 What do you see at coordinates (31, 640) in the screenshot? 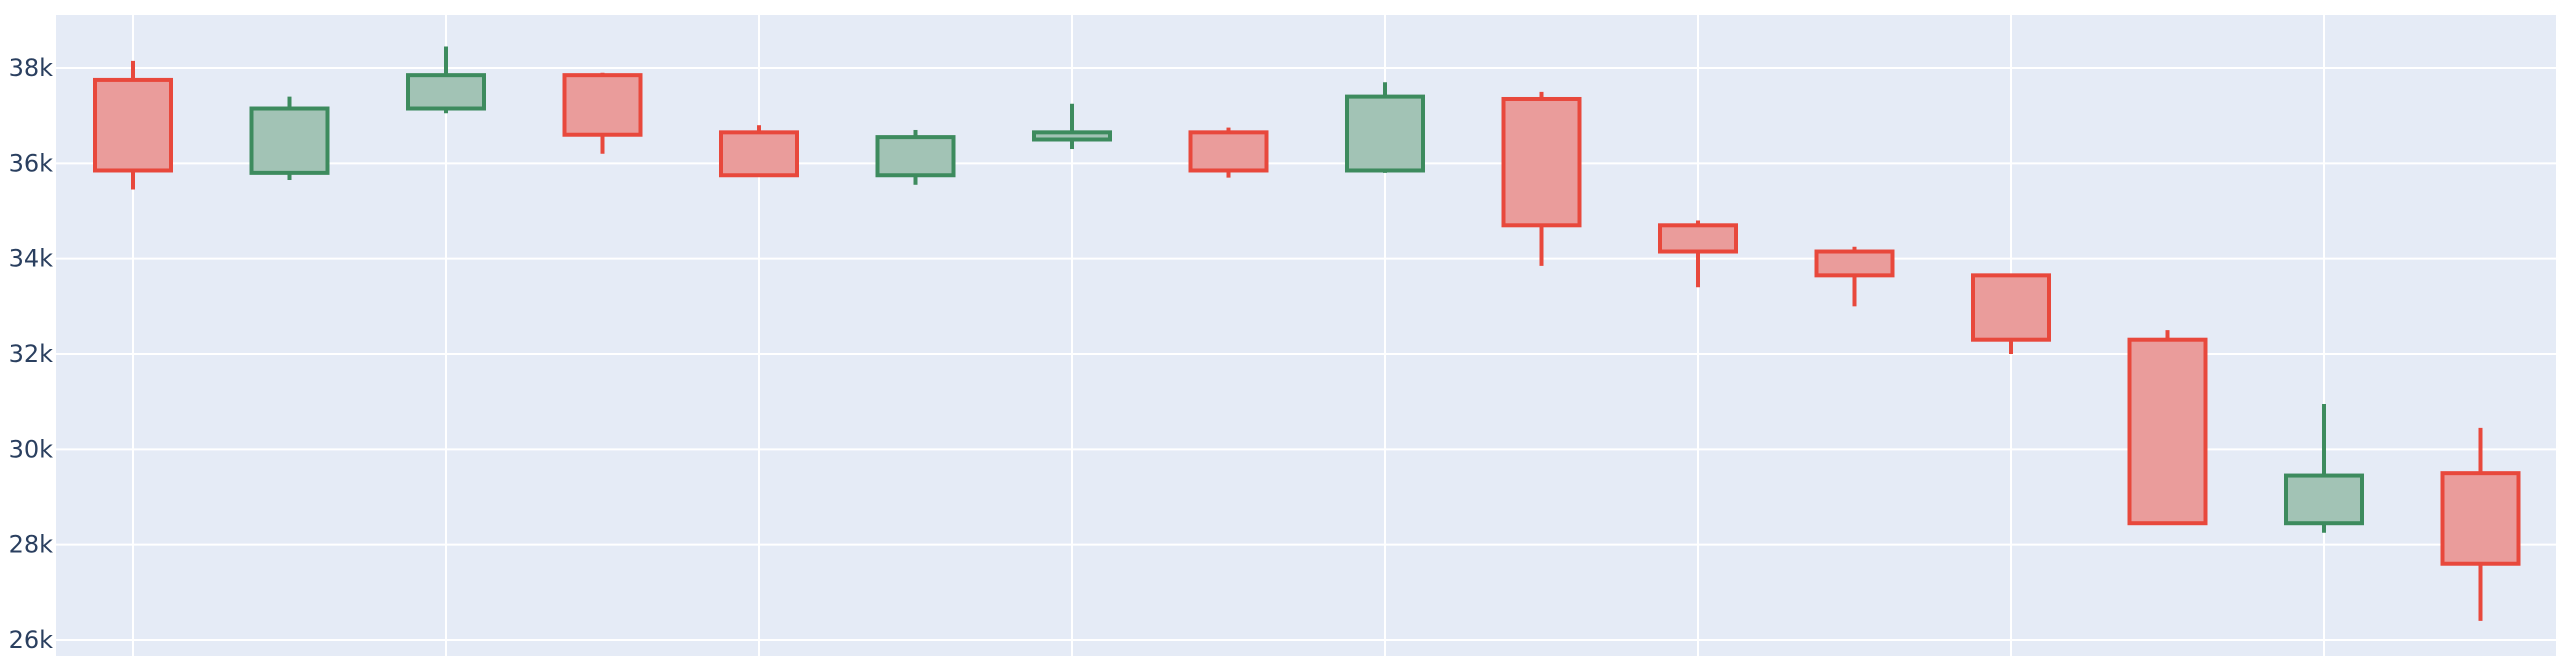
I see `y-tick-label: 26k` at bounding box center [31, 640].